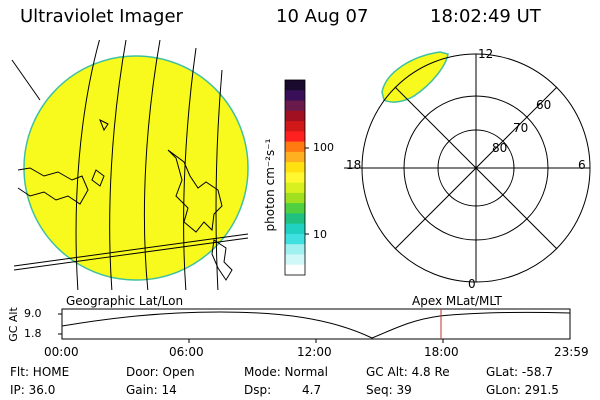 The width and height of the screenshot is (600, 400). Describe the element at coordinates (40, 372) in the screenshot. I see `status-flight: Flt: HOME` at that location.